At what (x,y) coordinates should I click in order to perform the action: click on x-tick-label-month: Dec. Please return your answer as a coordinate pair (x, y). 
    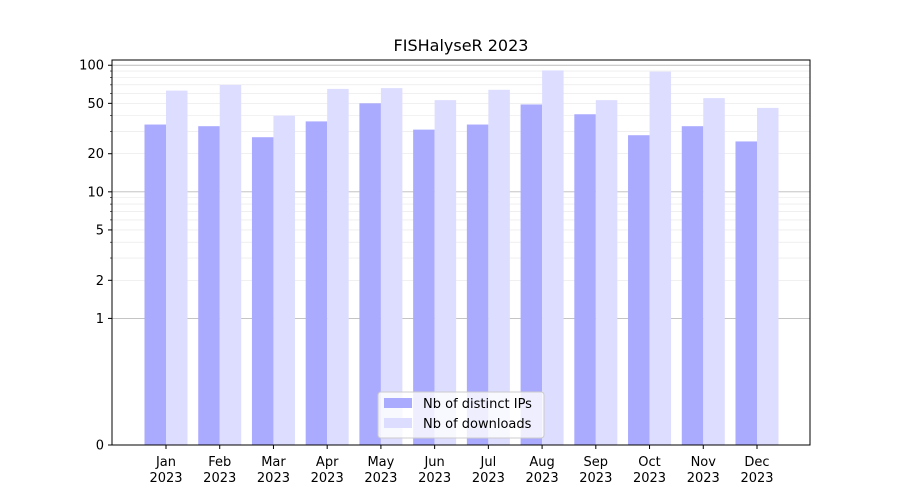
    Looking at the image, I should click on (756, 462).